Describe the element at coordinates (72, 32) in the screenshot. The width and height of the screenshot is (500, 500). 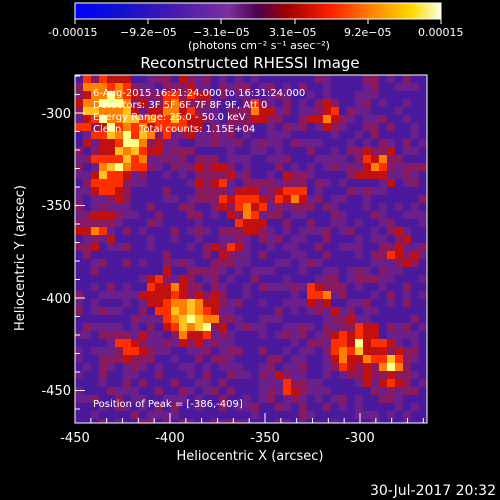
I see `colorbar-tick-label: -0.00015` at that location.